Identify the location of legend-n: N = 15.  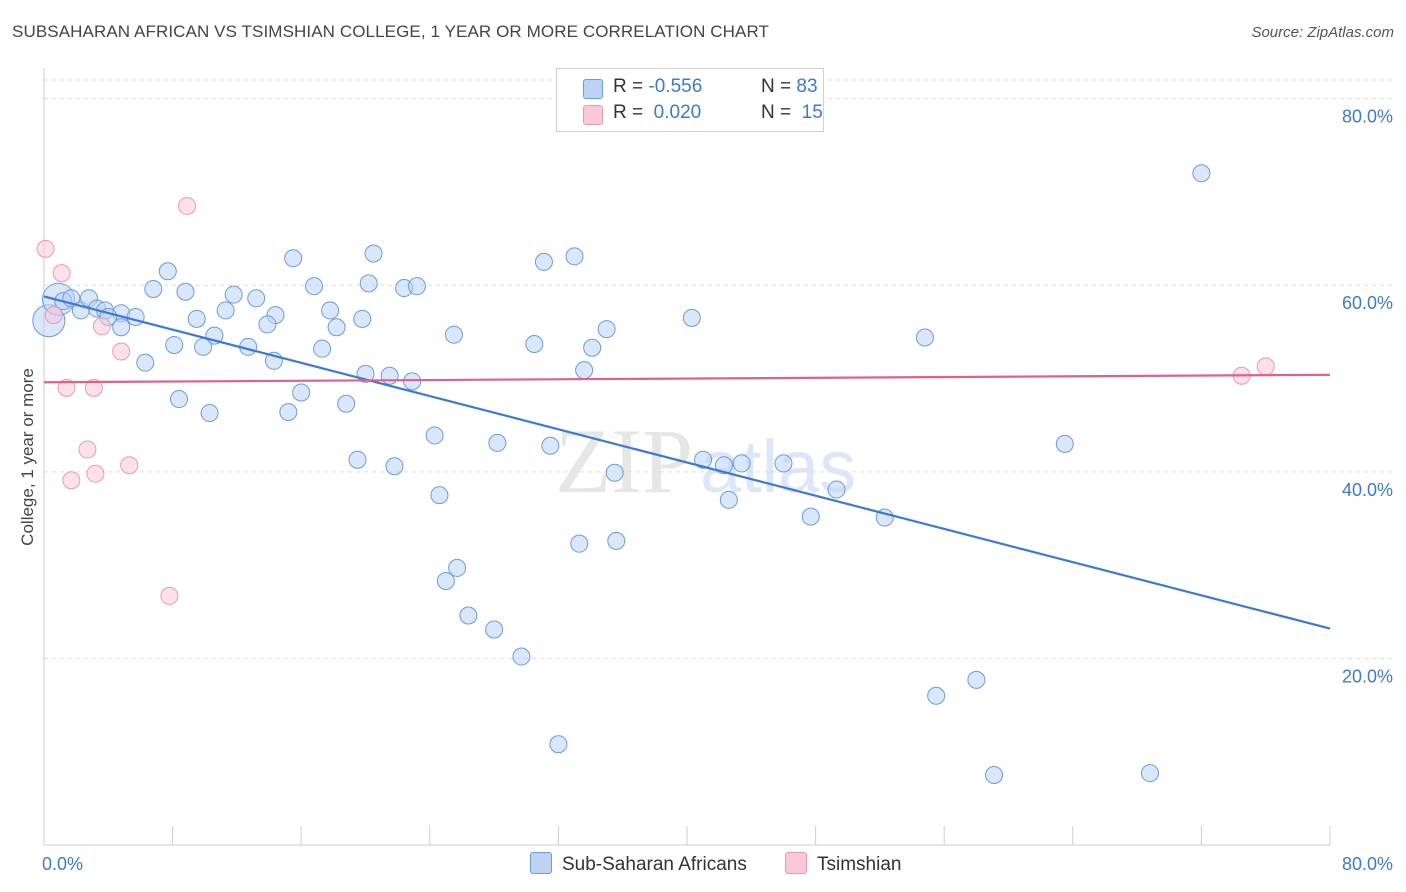
(792, 112).